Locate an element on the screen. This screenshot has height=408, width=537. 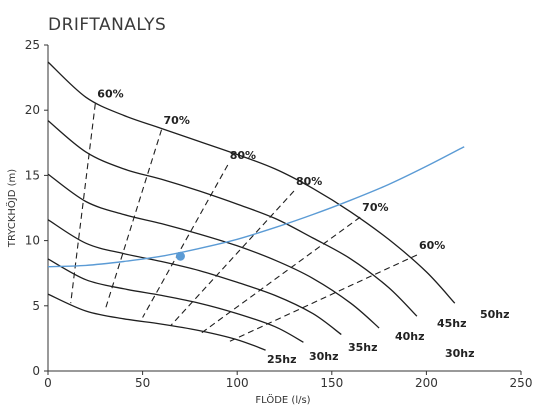
x-tick-label: 200 is located at coordinates (426, 383).